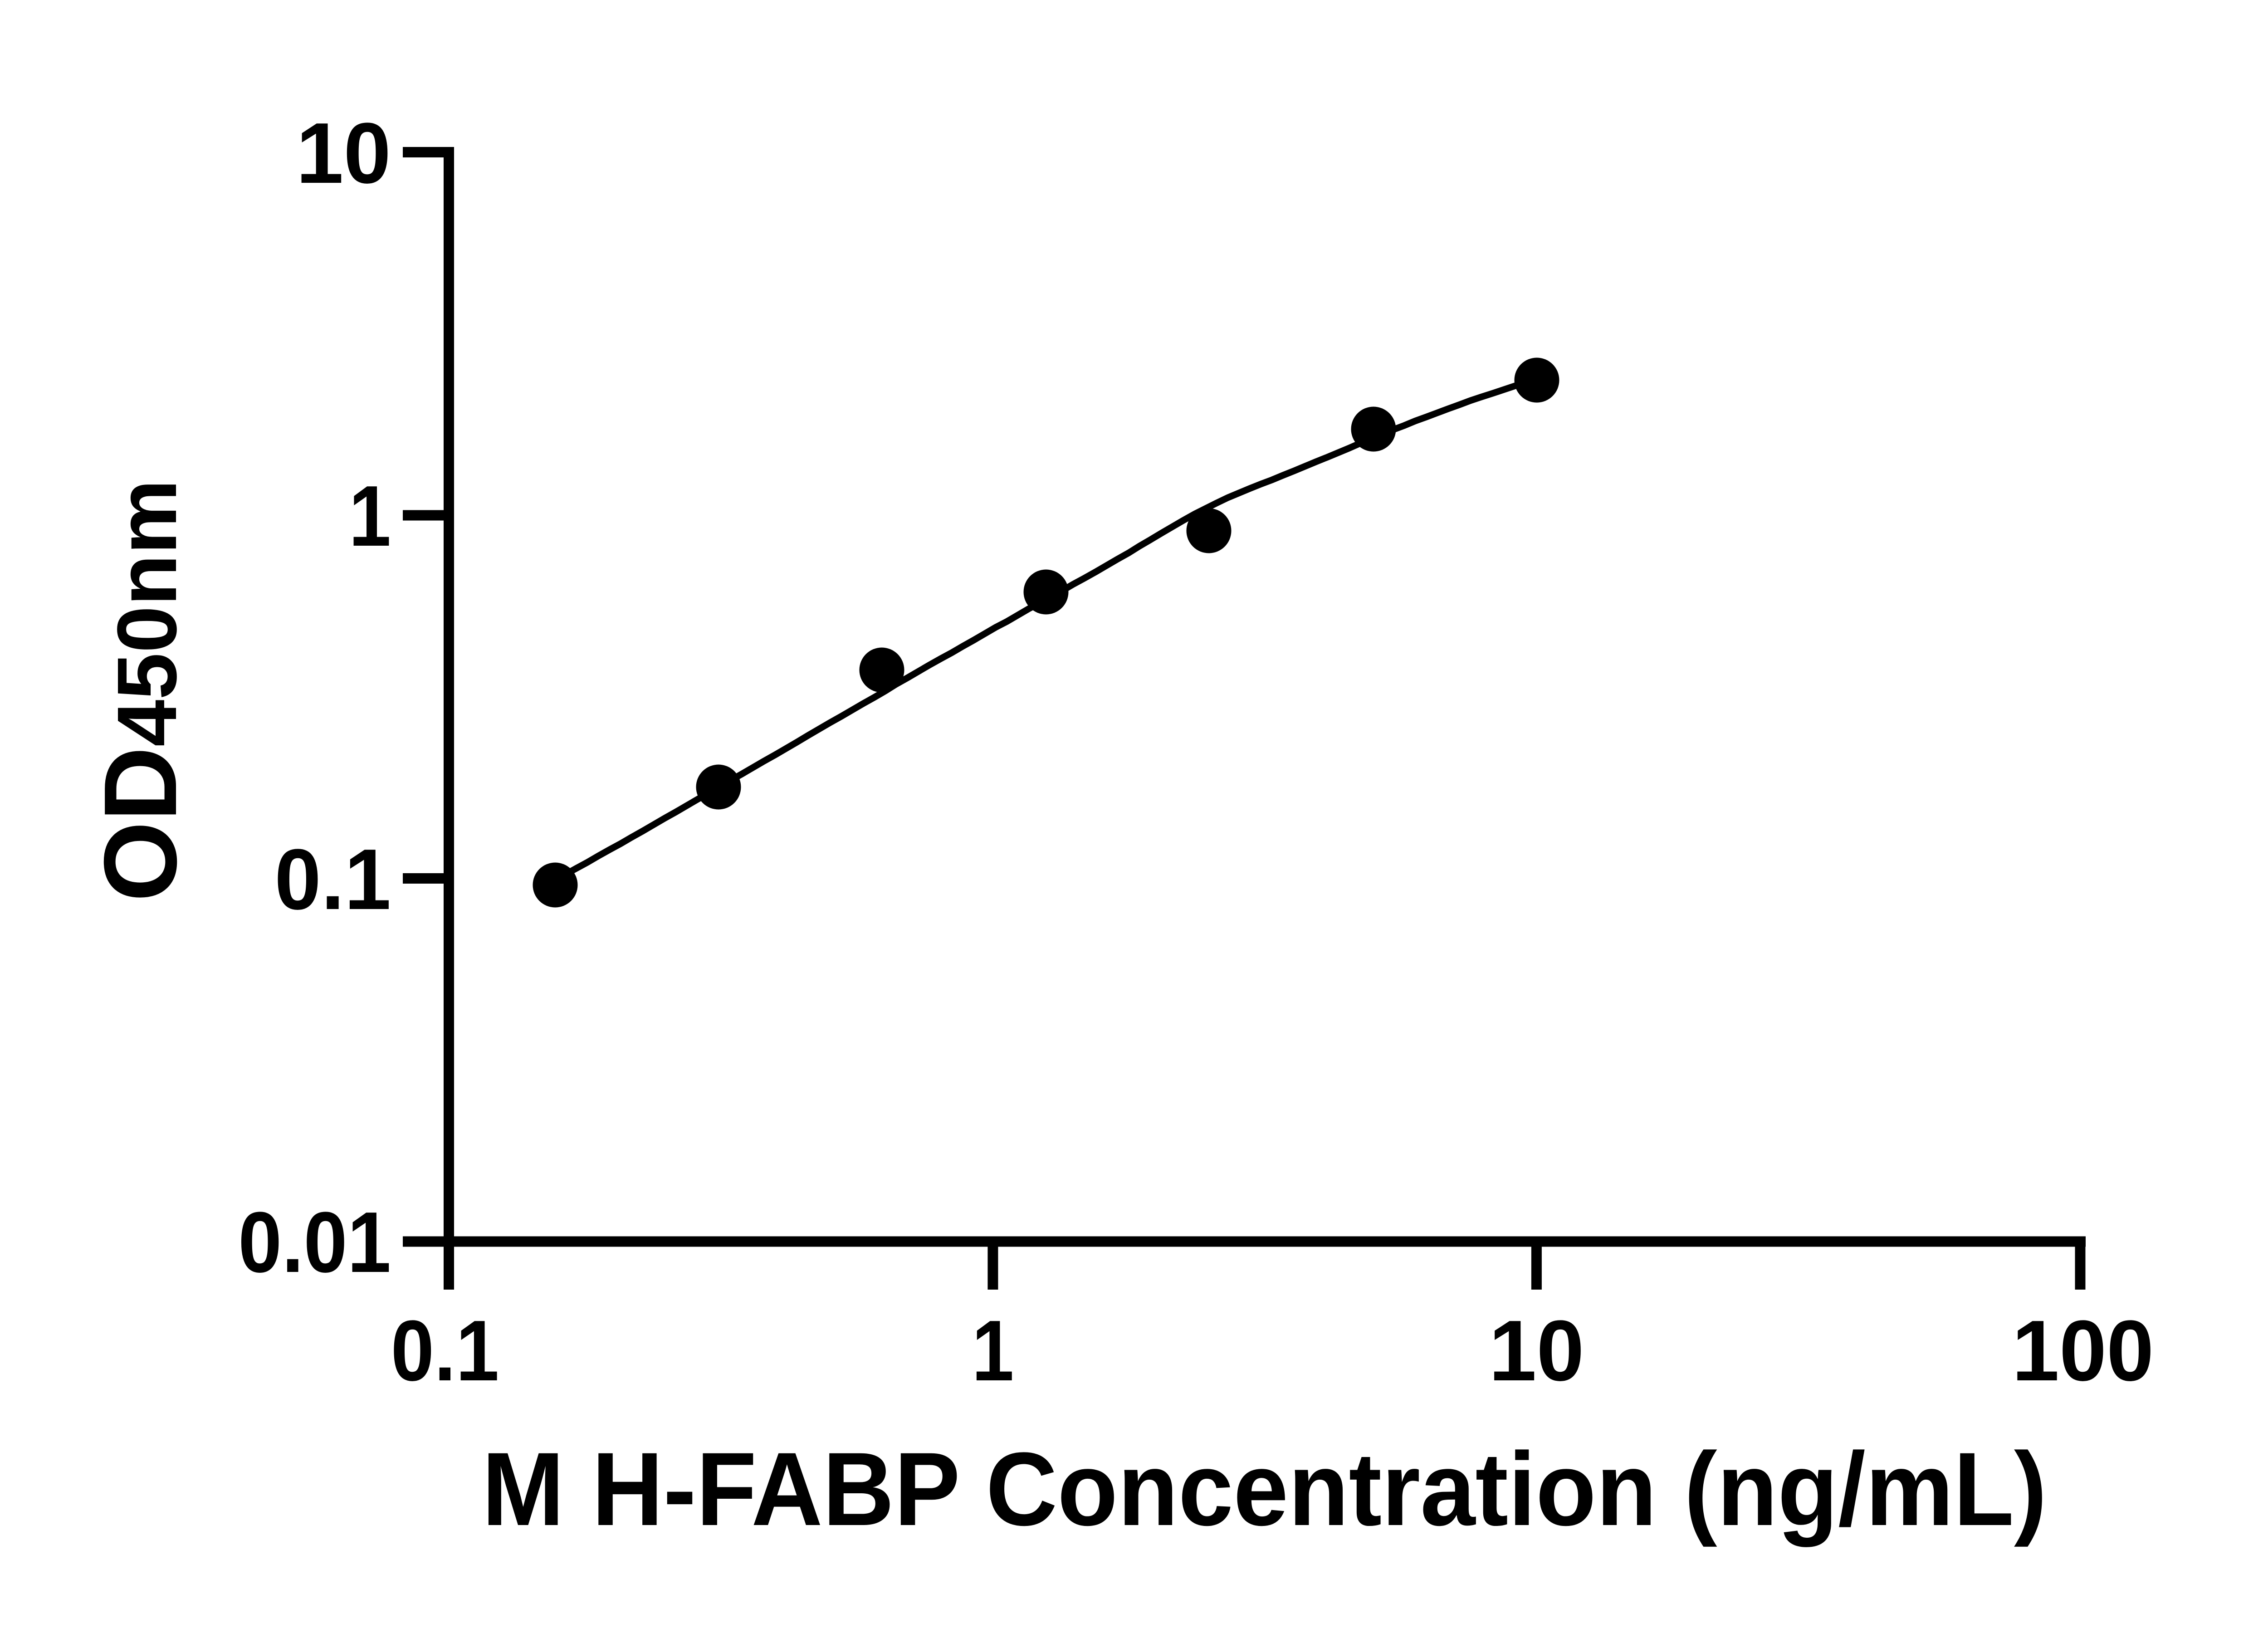  Describe the element at coordinates (1265, 1489) in the screenshot. I see `svg-text: M H-FABP Concentration (ng/mL)` at that location.